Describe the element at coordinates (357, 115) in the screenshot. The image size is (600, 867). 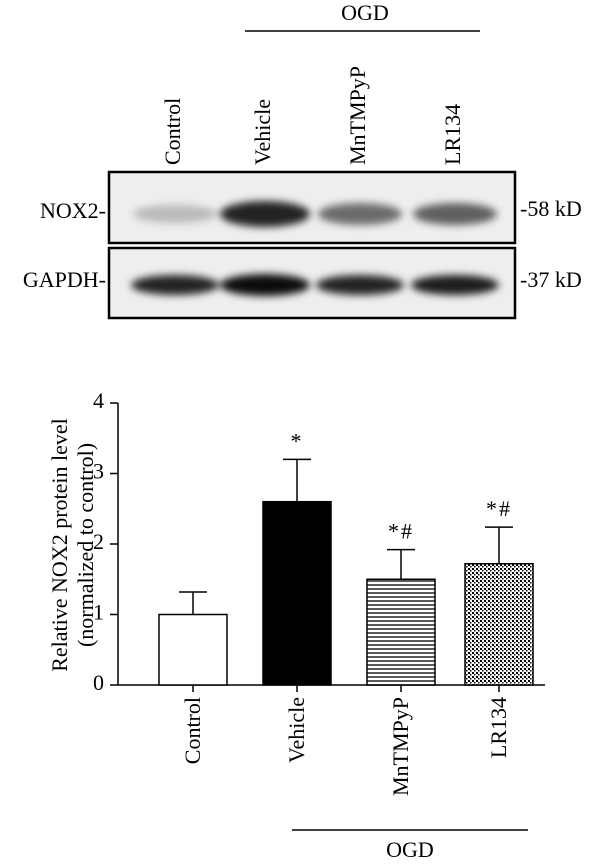
I see `lane-label: MnTMPyP` at that location.